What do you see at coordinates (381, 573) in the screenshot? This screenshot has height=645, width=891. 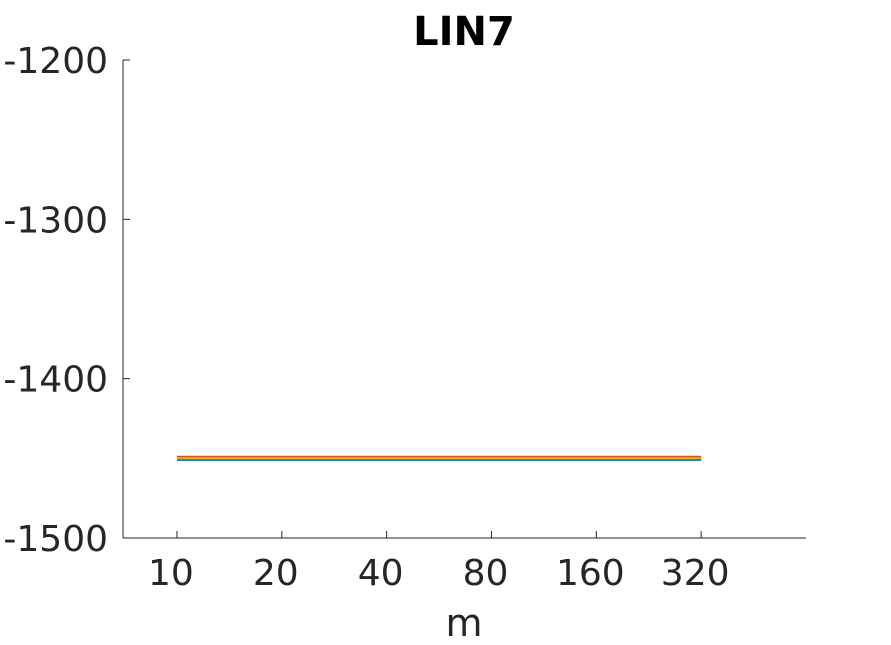 I see `x-tick-label: 40` at bounding box center [381, 573].